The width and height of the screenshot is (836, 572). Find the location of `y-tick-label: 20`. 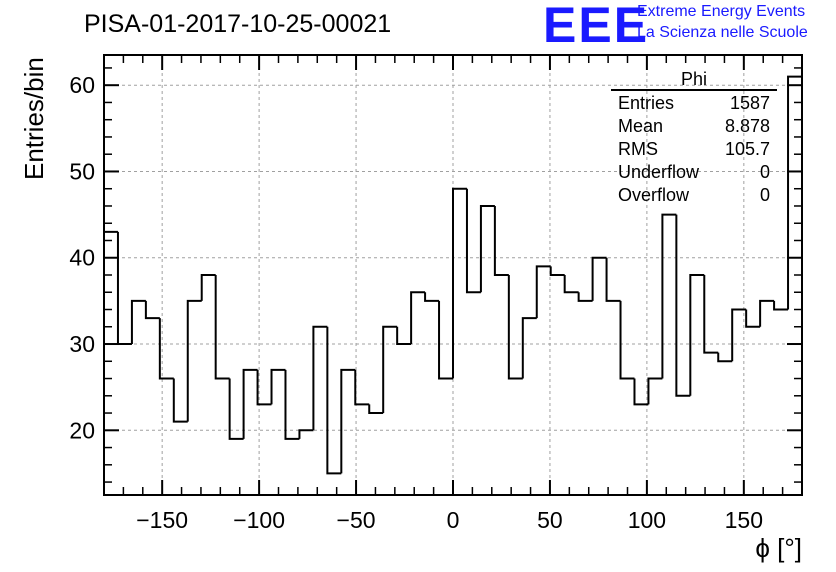

y-tick-label: 20 is located at coordinates (82, 430).